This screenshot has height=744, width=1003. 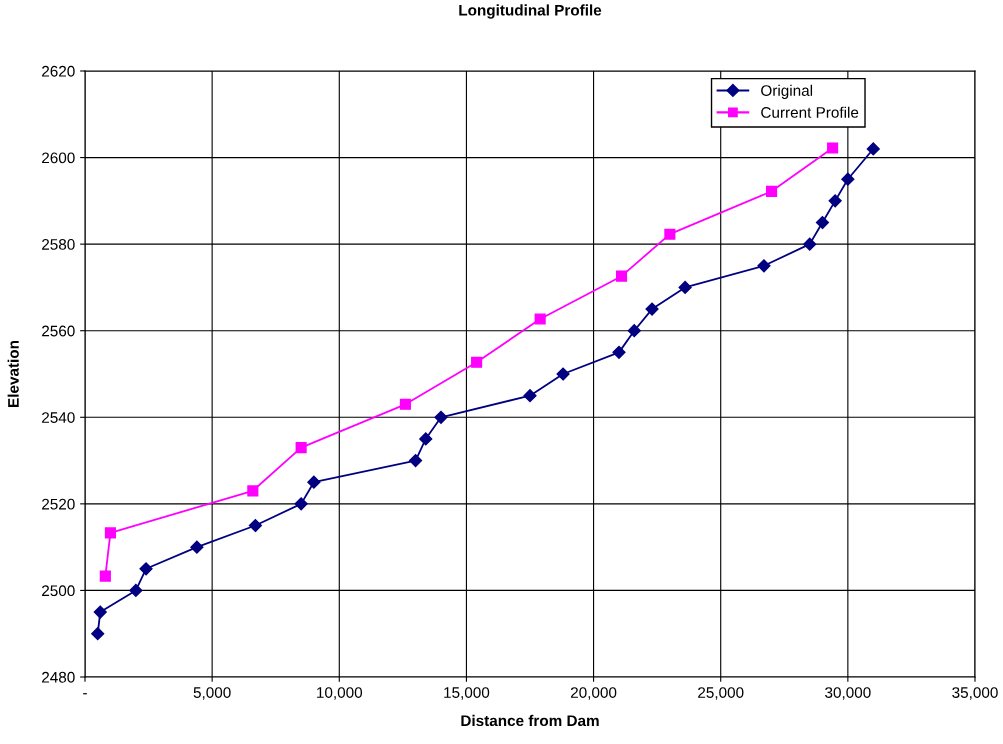 I want to click on x-tick-label: 25,000, so click(x=721, y=693).